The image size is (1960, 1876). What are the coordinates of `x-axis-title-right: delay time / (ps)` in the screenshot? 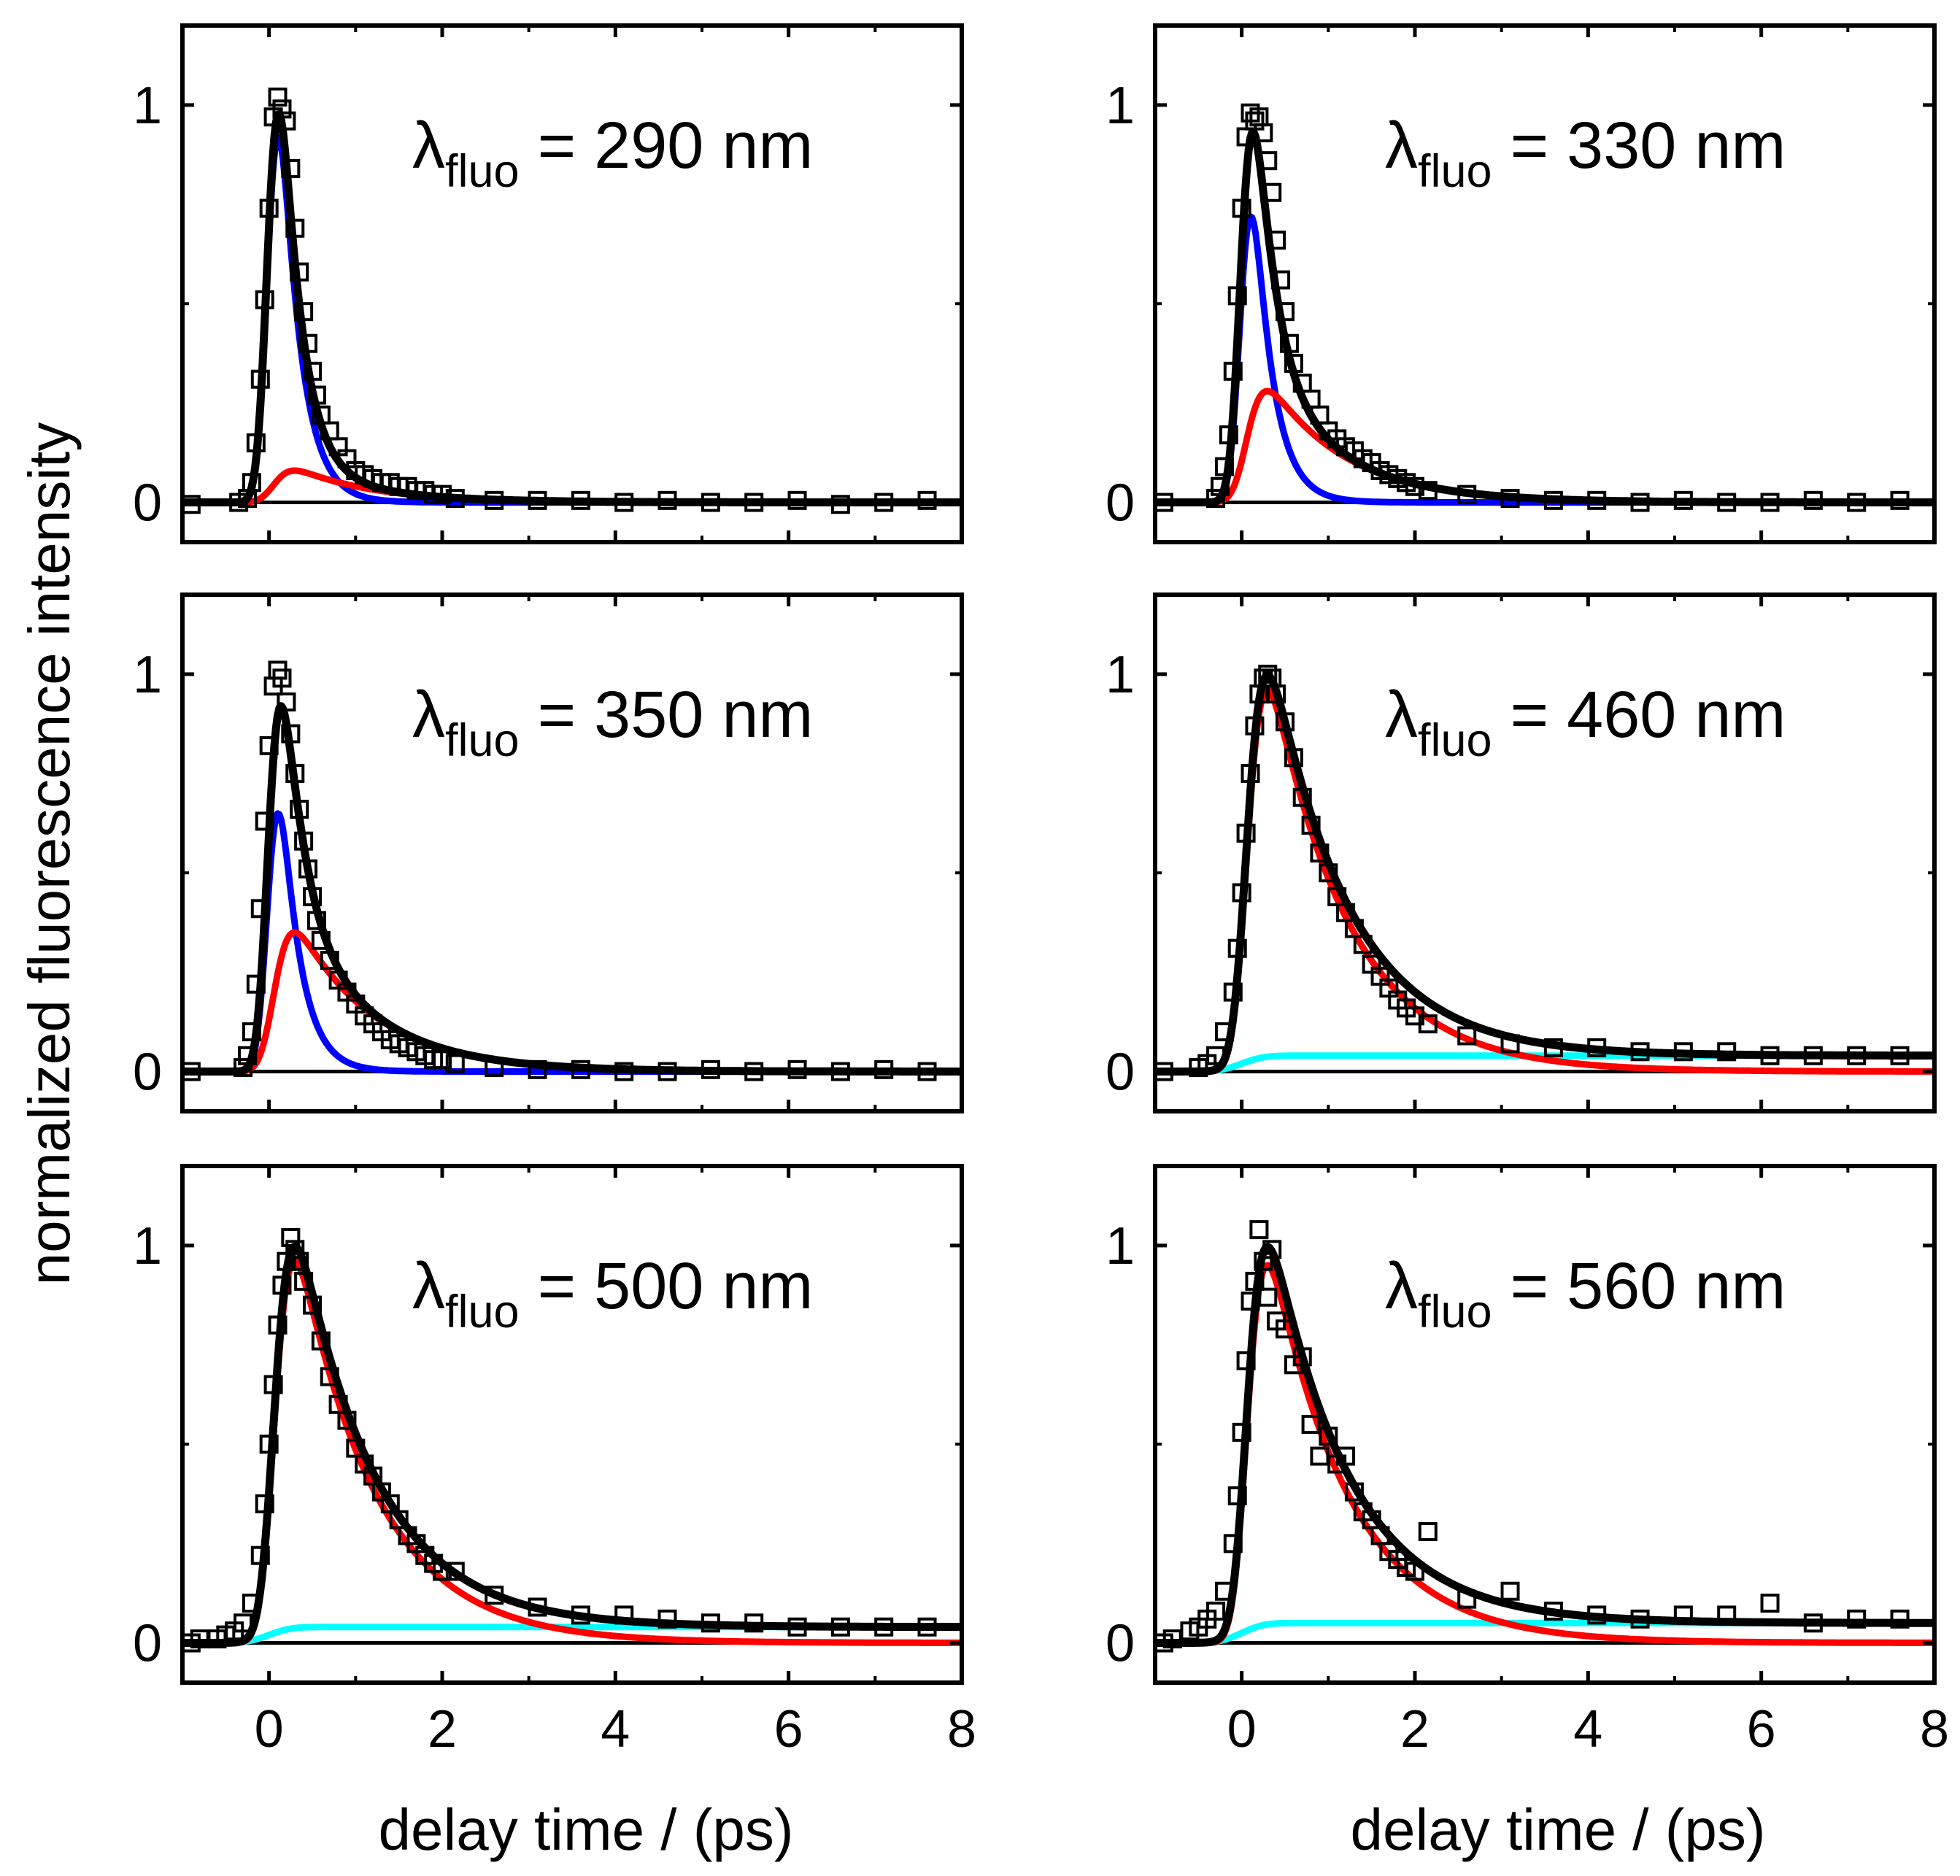 It's located at (1557, 1829).